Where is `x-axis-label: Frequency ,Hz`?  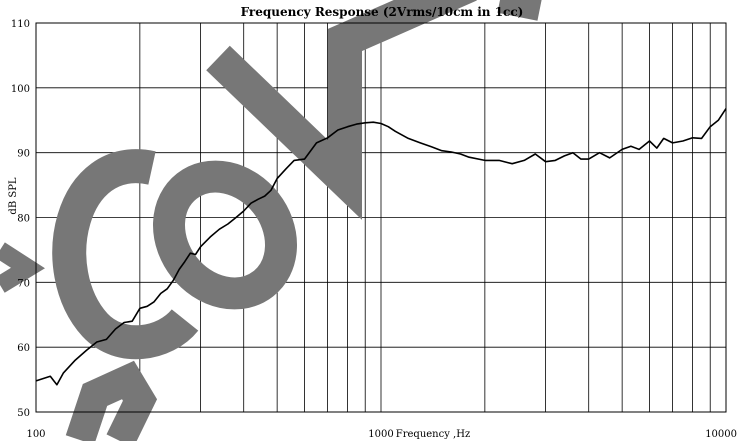
x-axis-label: Frequency ,Hz is located at coordinates (433, 434).